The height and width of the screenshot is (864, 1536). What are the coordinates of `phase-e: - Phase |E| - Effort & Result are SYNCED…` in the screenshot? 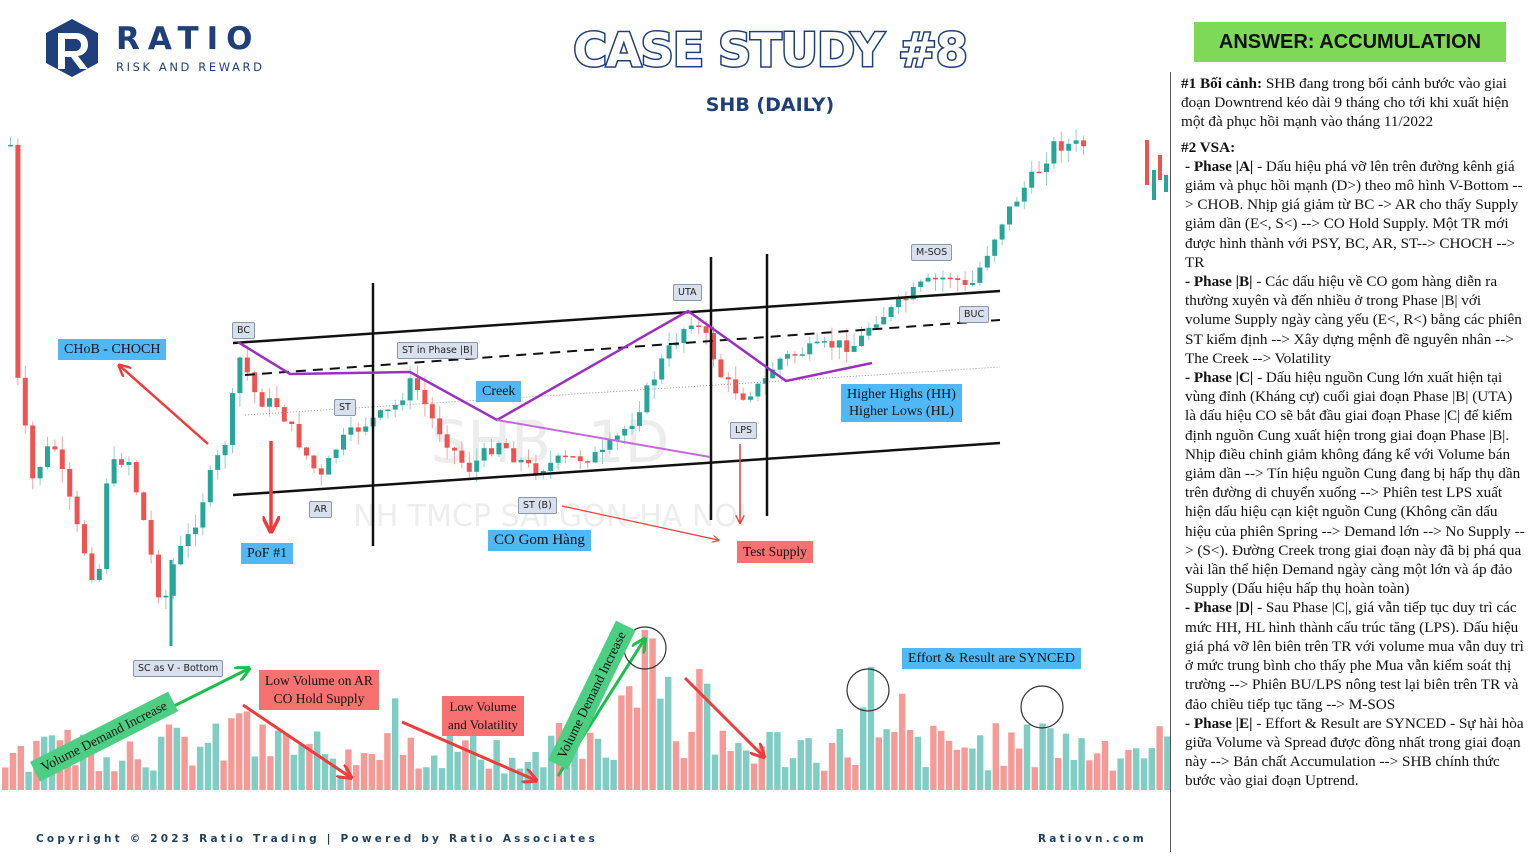 It's located at (1354, 752).